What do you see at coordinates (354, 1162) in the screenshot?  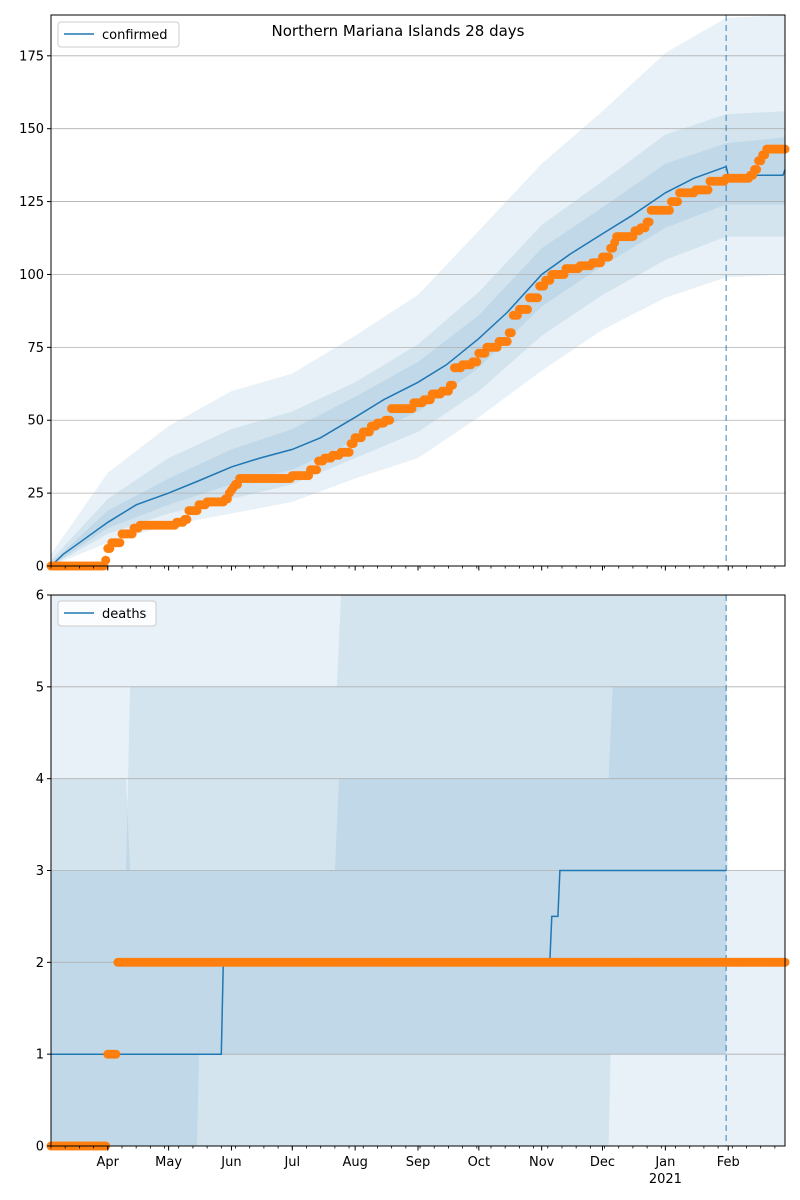 I see `x-tick-label: Aug` at bounding box center [354, 1162].